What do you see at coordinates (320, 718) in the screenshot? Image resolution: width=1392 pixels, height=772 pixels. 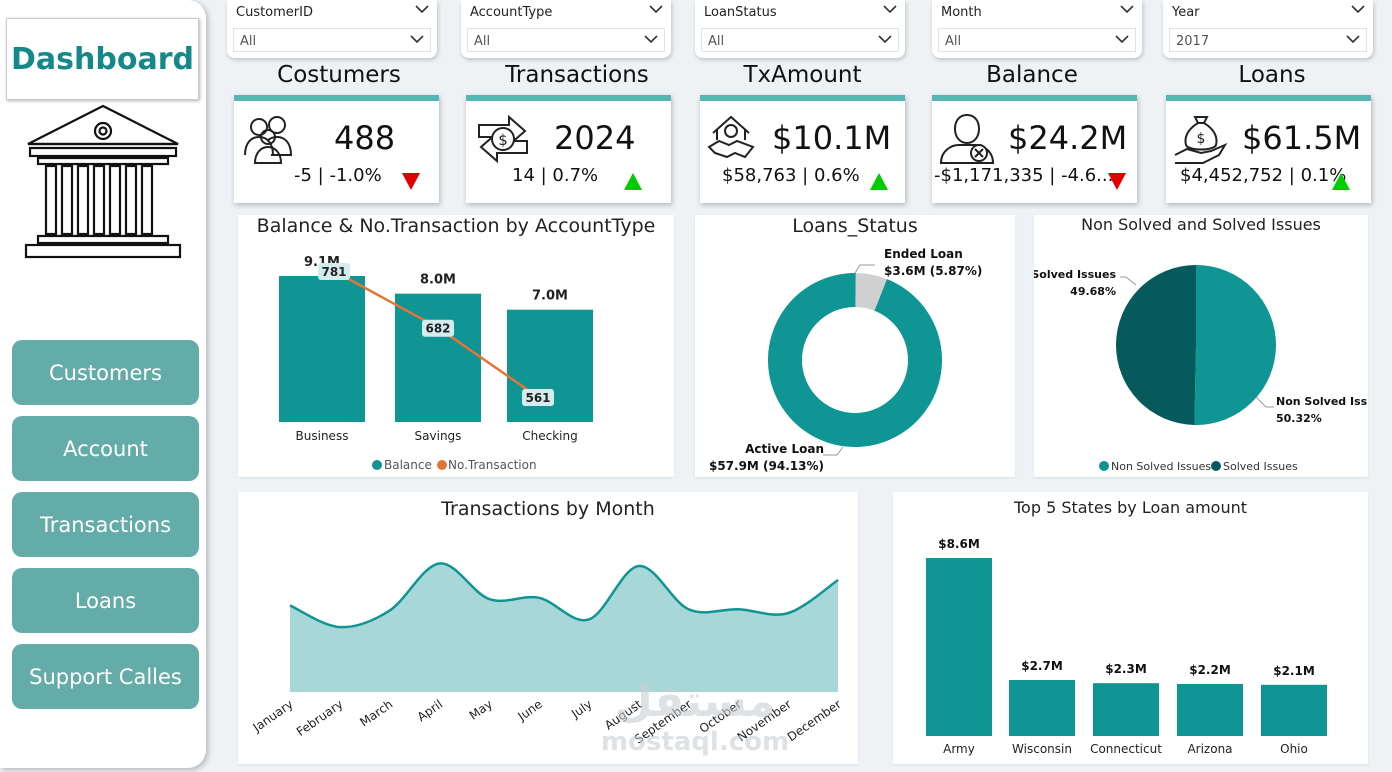 I see `x-tick-label: February` at bounding box center [320, 718].